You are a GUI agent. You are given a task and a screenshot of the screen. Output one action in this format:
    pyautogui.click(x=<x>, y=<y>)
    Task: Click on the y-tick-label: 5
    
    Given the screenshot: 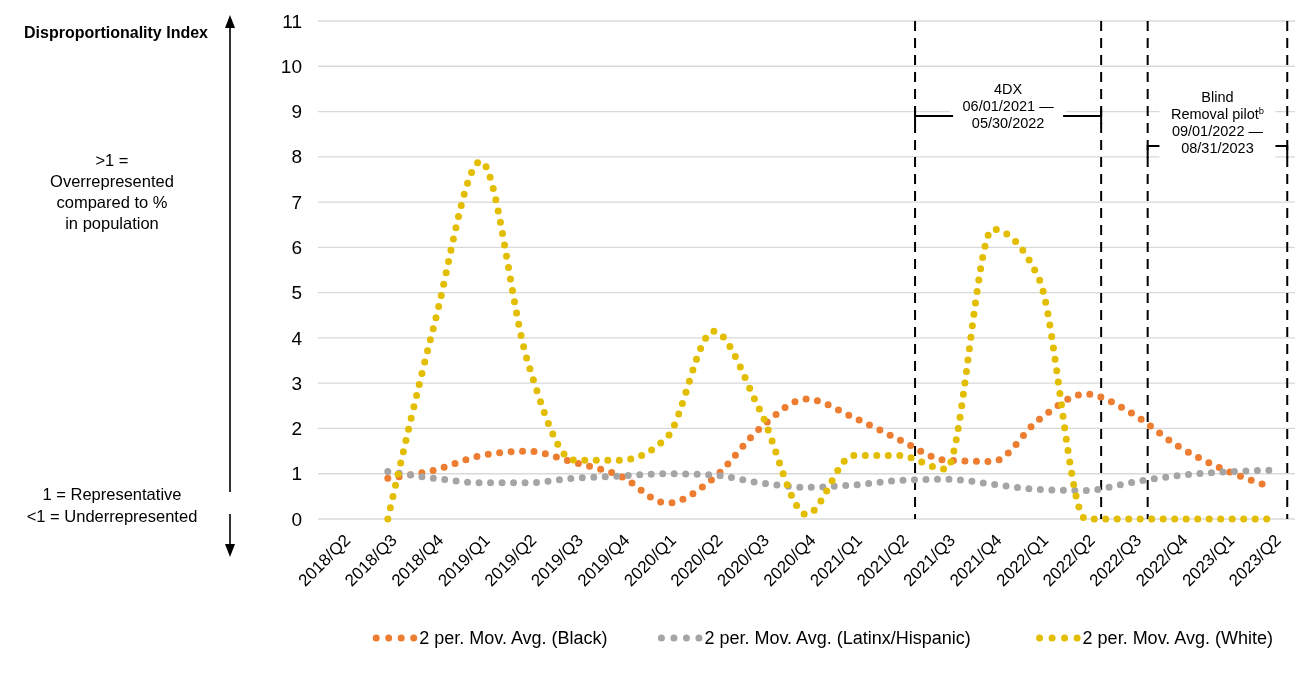 What is the action you would take?
    pyautogui.click(x=296, y=293)
    